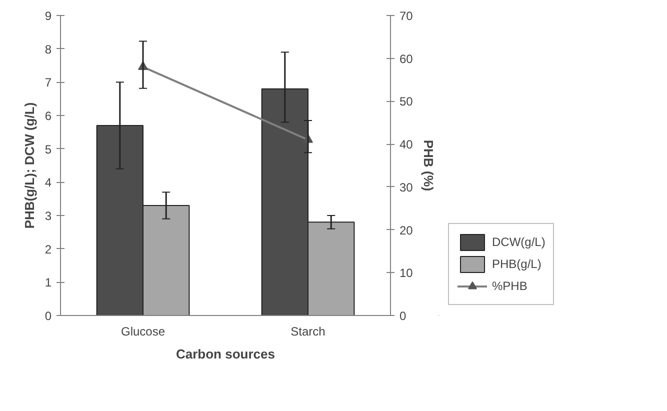  Describe the element at coordinates (510, 286) in the screenshot. I see `legend-label: %PHB` at that location.